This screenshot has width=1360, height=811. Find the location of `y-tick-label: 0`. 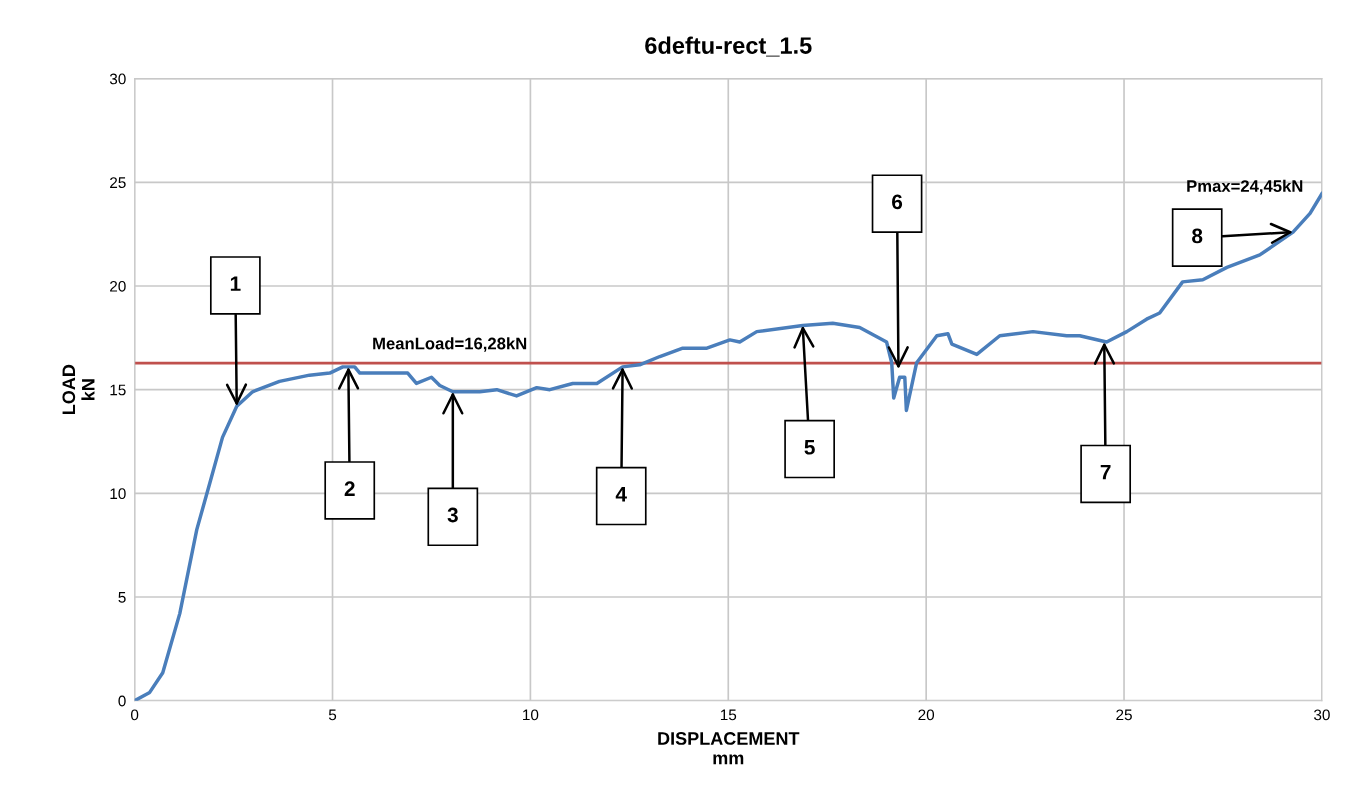

y-tick-label: 0 is located at coordinates (122, 701).